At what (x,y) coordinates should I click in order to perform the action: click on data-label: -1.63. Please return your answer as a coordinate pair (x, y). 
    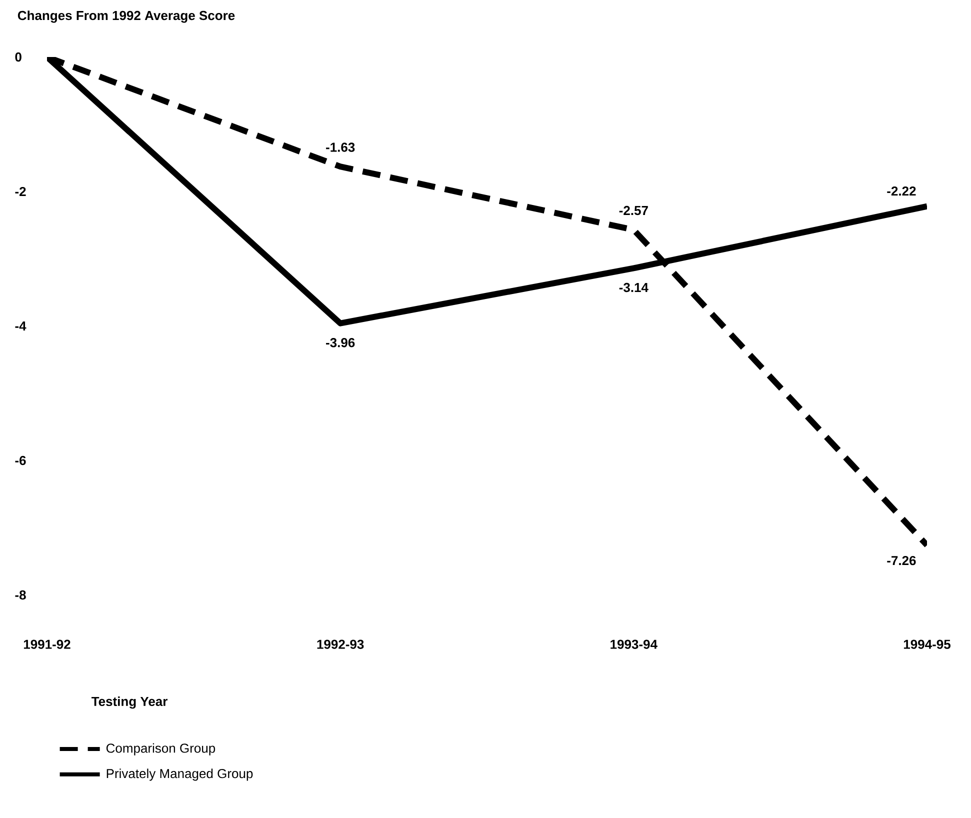
    Looking at the image, I should click on (340, 147).